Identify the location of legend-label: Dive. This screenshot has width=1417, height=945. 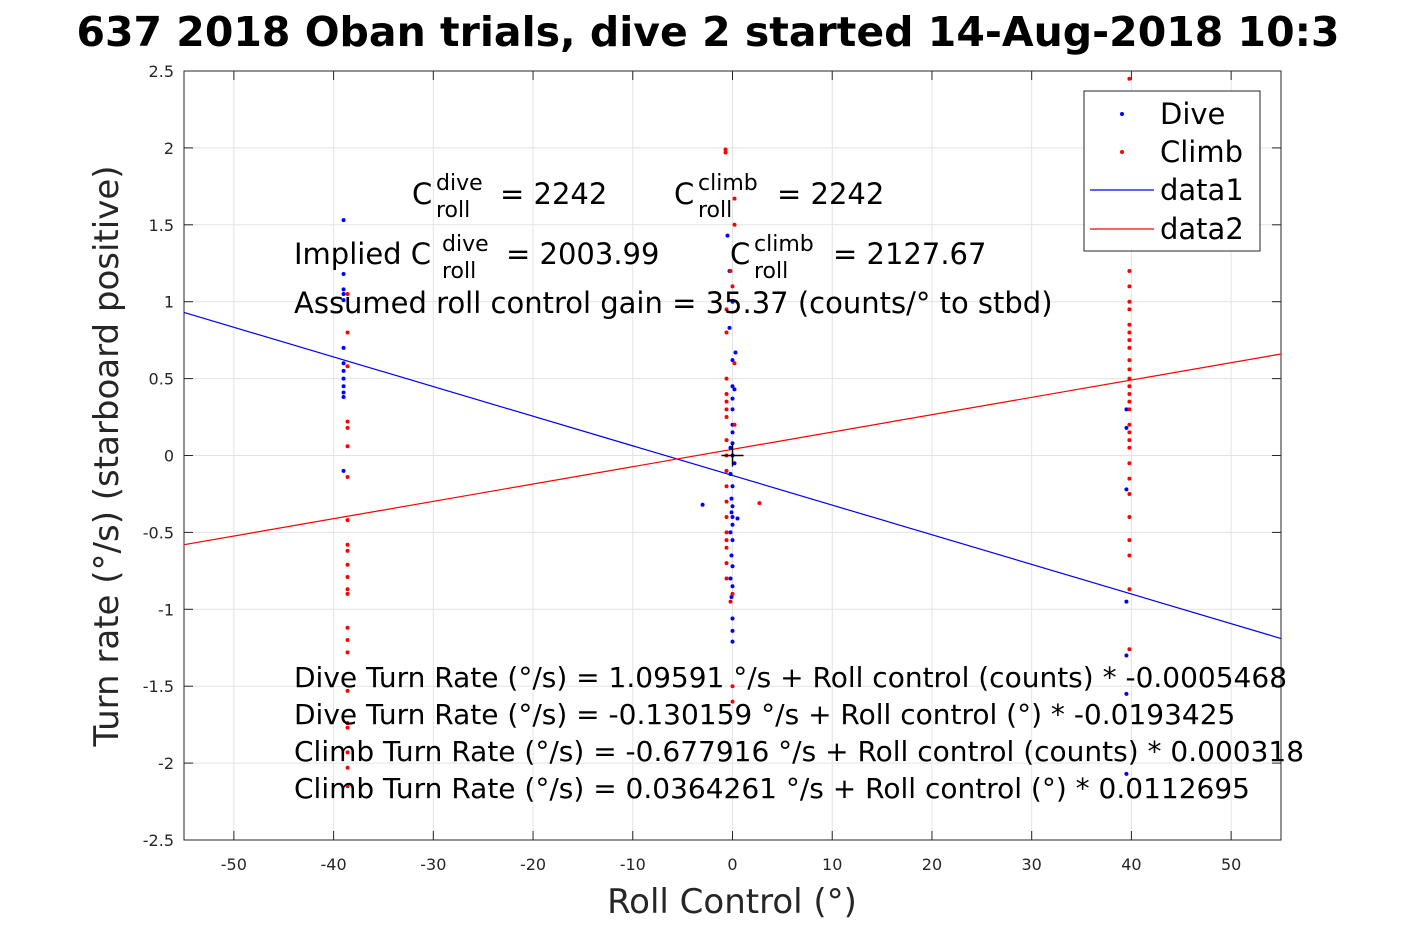
(1192, 114).